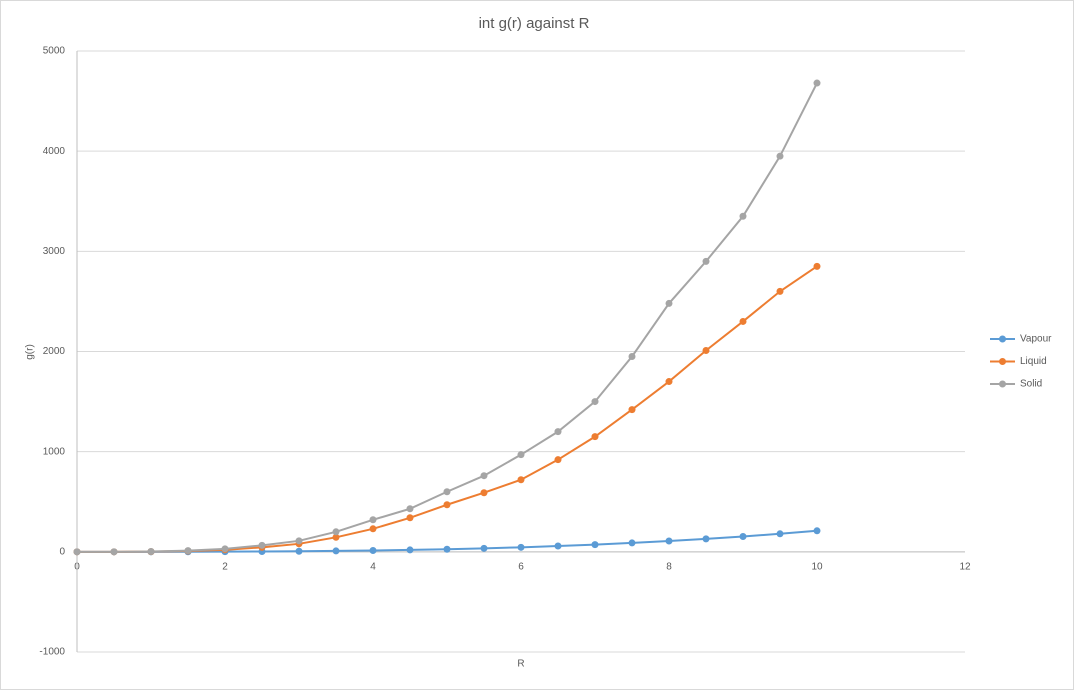 The width and height of the screenshot is (1074, 690). What do you see at coordinates (669, 566) in the screenshot?
I see `x-tick-label: 8` at bounding box center [669, 566].